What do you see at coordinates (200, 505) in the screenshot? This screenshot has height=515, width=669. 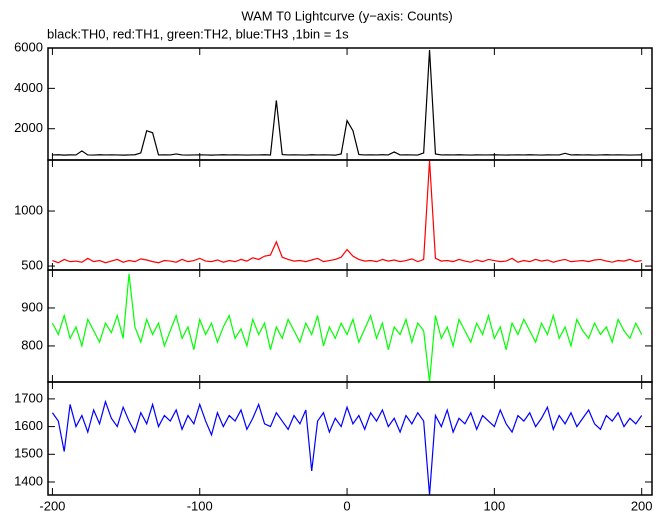 I see `x-tick-label: -100` at bounding box center [200, 505].